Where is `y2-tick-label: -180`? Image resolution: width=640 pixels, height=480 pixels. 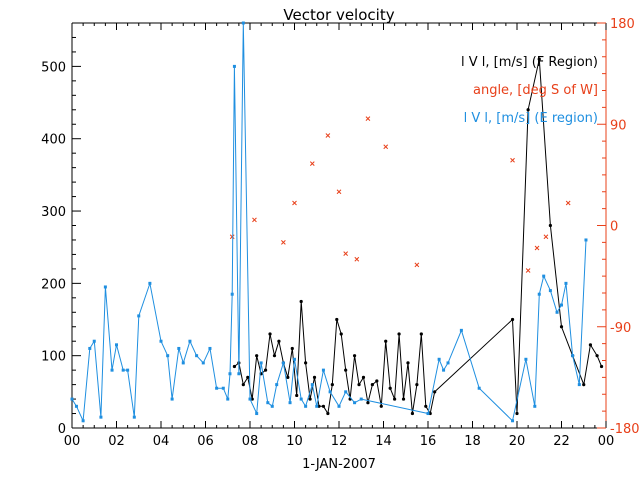
y2-tick-label: -180 is located at coordinates (625, 429).